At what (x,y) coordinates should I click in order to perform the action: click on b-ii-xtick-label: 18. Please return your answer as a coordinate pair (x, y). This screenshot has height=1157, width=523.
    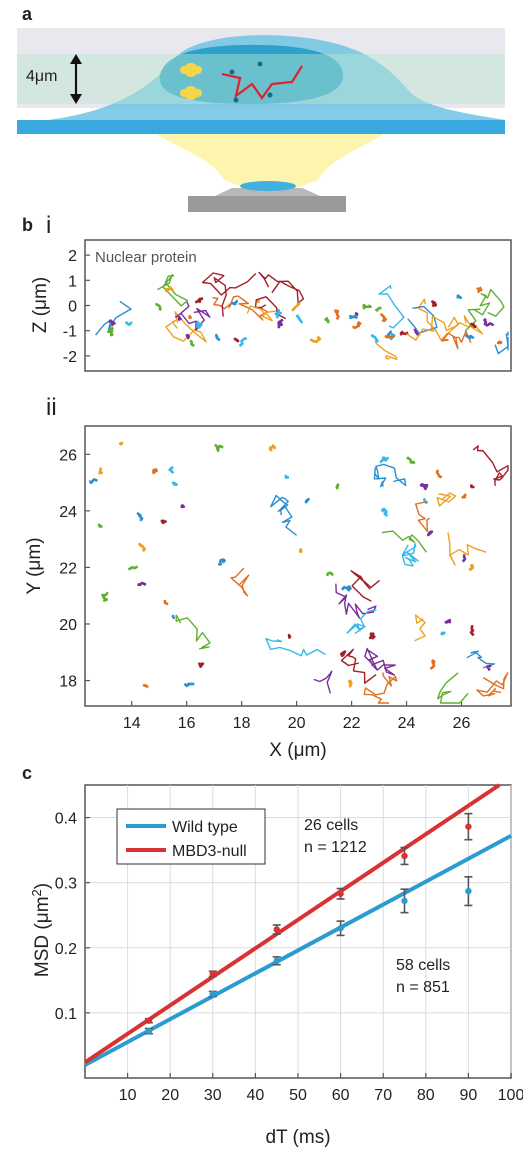
    Looking at the image, I should click on (242, 723).